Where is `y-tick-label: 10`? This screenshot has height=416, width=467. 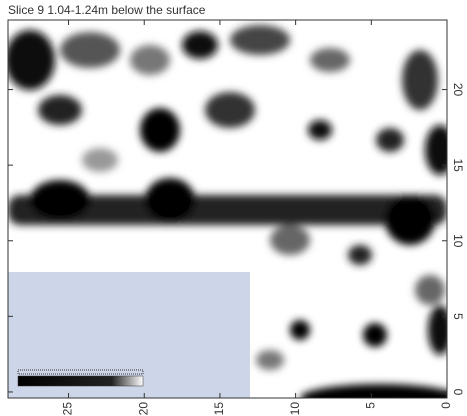
y-tick-label: 10 is located at coordinates (458, 241).